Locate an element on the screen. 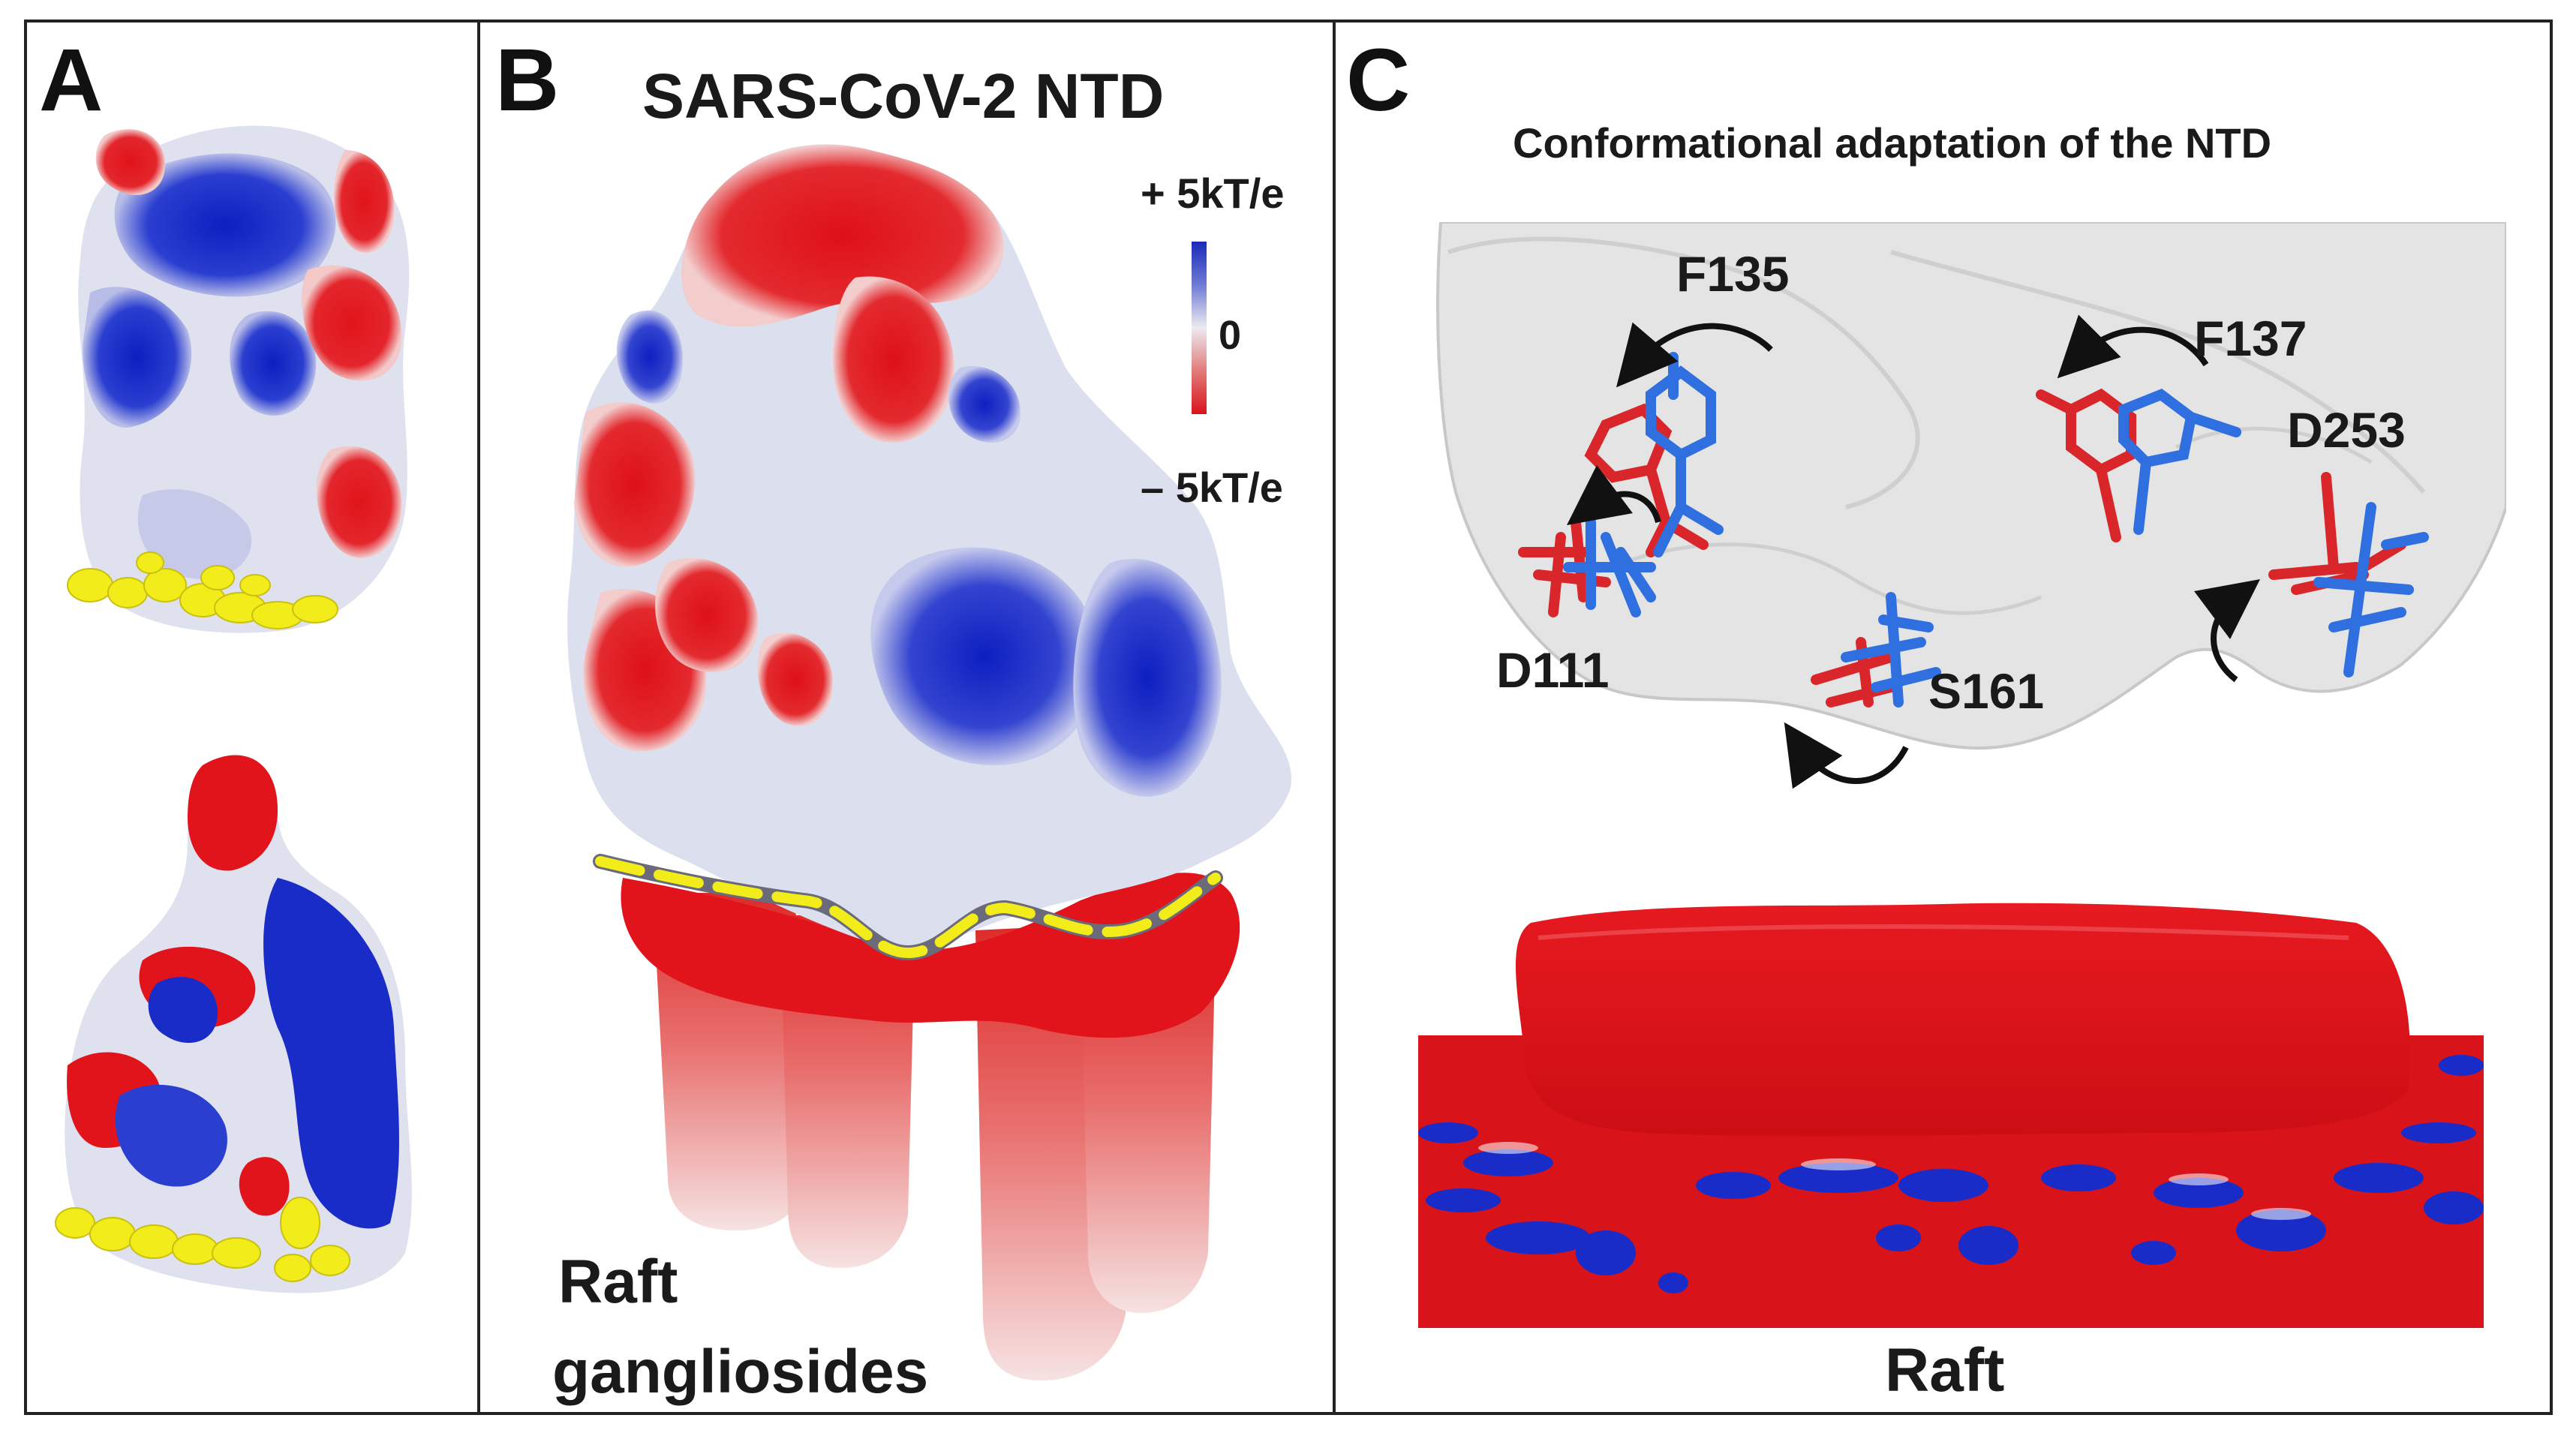 Image resolution: width=2576 pixels, height=1442 pixels. panel-divider-ab is located at coordinates (478, 717).